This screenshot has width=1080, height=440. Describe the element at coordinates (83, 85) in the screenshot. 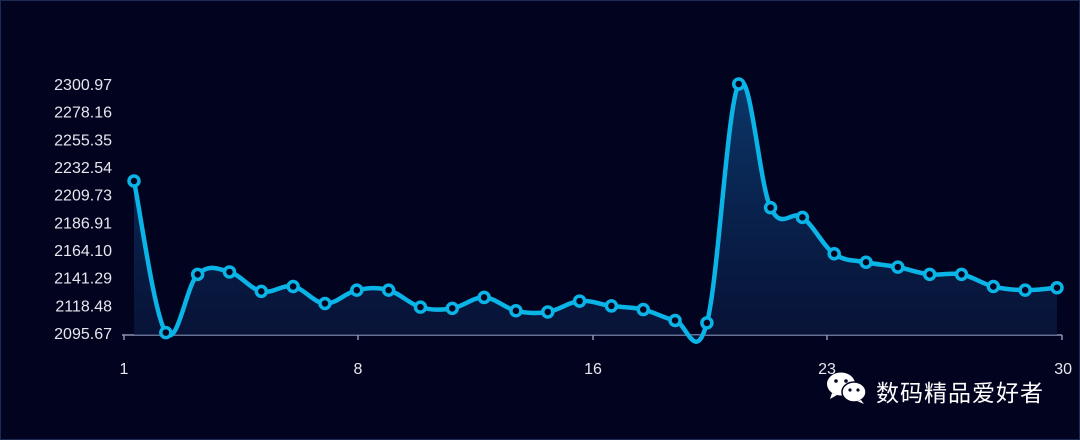

I see `y-tick-label: 2300.97` at that location.